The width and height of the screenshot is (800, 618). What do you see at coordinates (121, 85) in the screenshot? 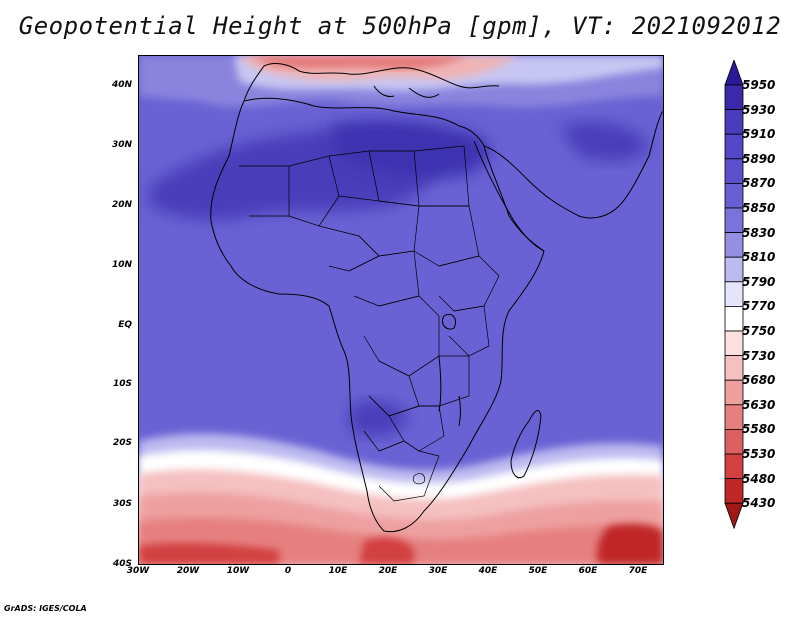
I see `lat-label: 40N` at bounding box center [121, 85].